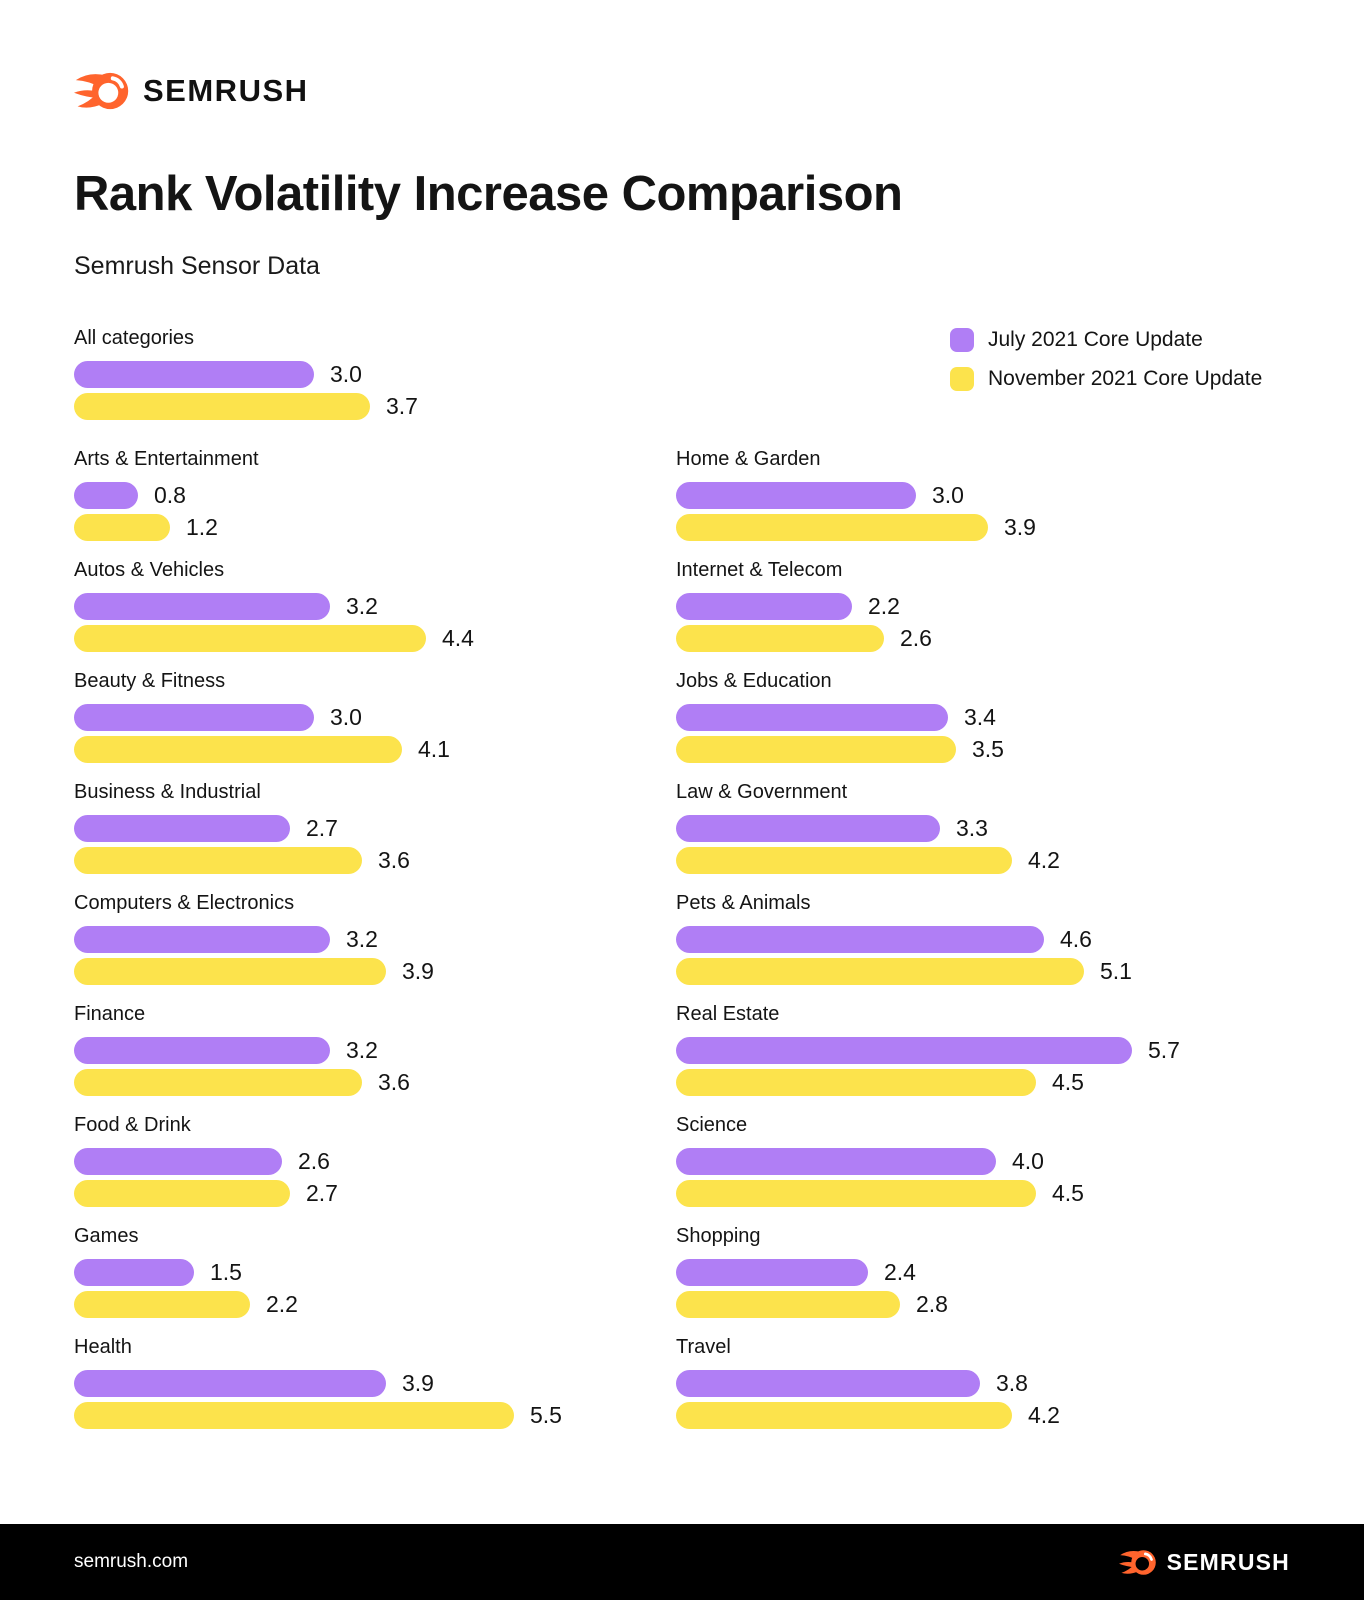 This screenshot has height=1600, width=1364. What do you see at coordinates (226, 1272) in the screenshot?
I see `bar-value-label: 1.5` at bounding box center [226, 1272].